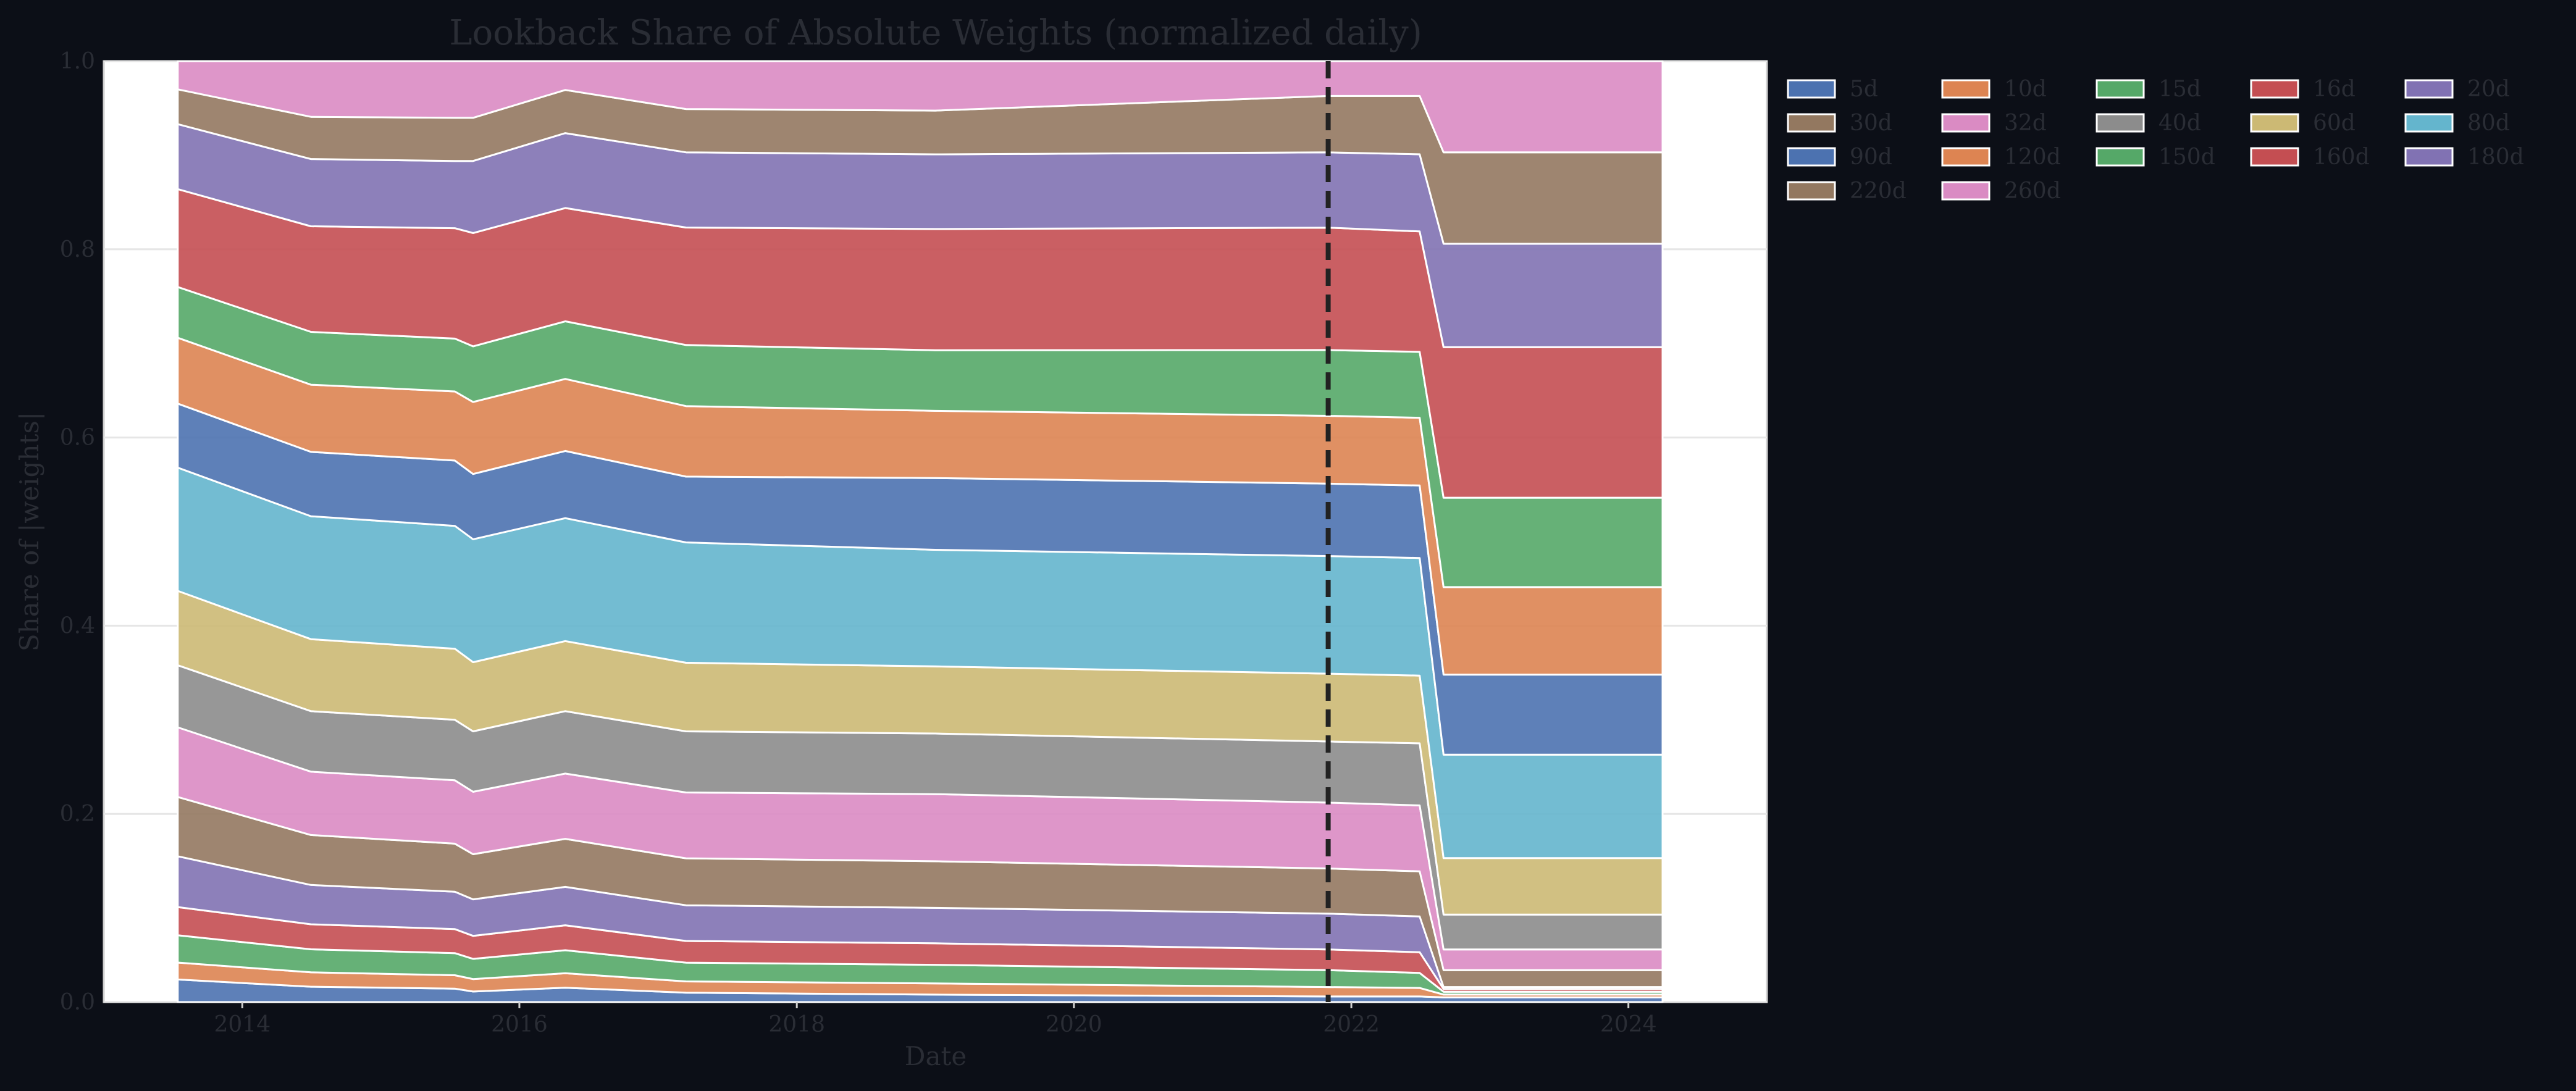 This screenshot has height=1091, width=2576. Describe the element at coordinates (2148, 90) in the screenshot. I see `legend-item: 15d` at that location.